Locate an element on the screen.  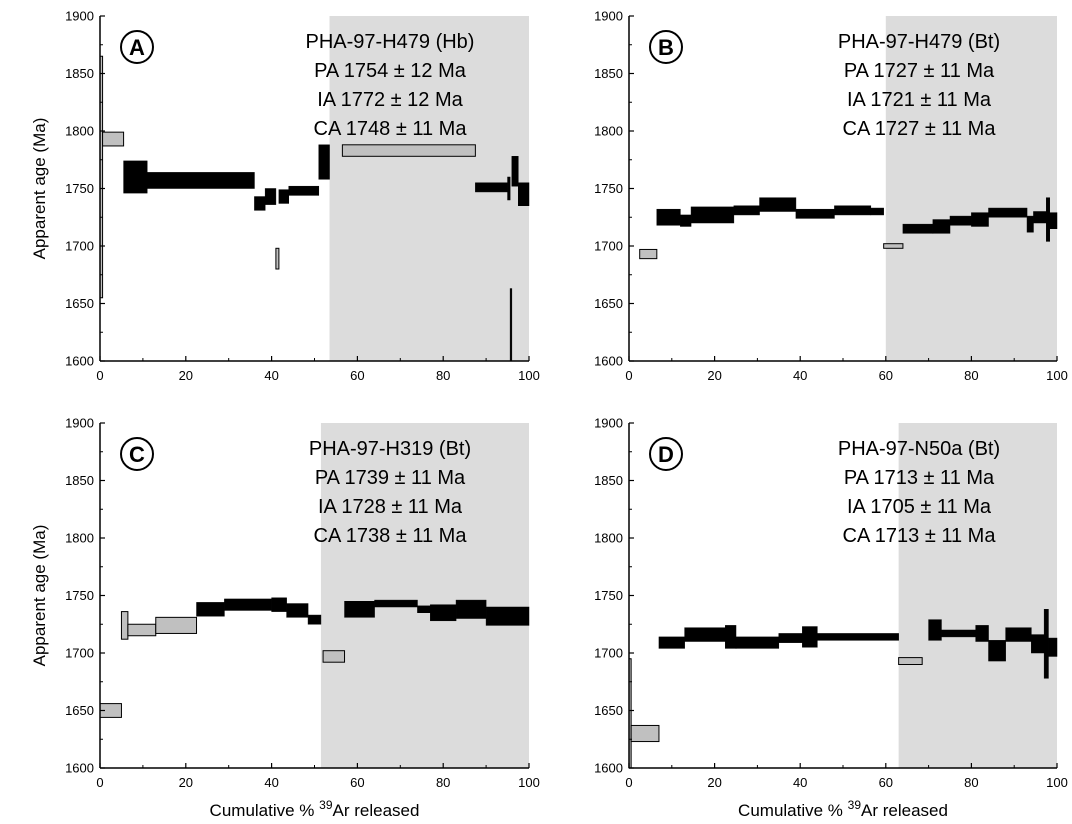
annotation-line-4: CA 1738 ± 11 Ma is located at coordinates (391, 536).